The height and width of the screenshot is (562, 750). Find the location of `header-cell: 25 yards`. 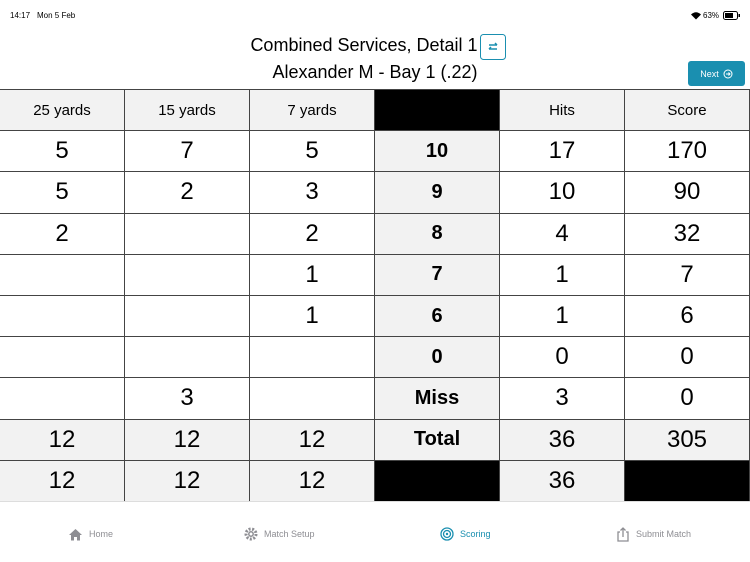

header-cell: 25 yards is located at coordinates (62, 111).